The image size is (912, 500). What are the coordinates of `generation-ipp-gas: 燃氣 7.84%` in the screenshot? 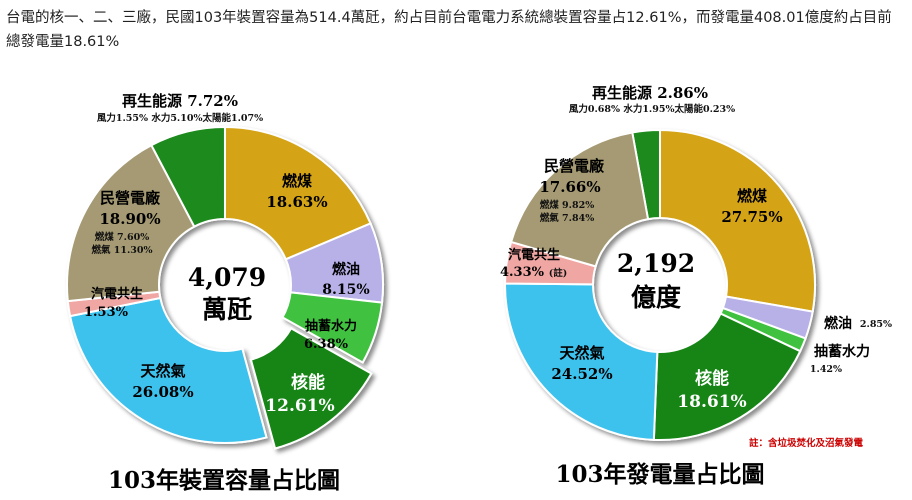 It's located at (567, 218).